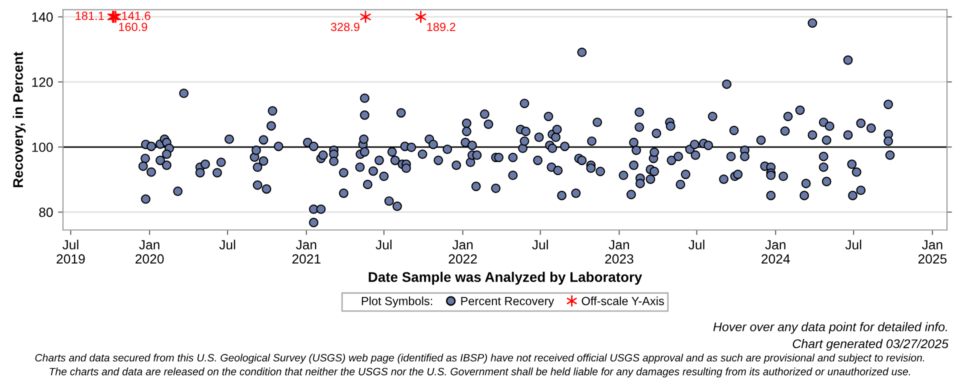 The height and width of the screenshot is (384, 960). What do you see at coordinates (479, 359) in the screenshot?
I see `text: Charts and data secured from this U.S. Geological Survey (USGS) web page (identified as IBSP) have not received official USGS approval and as such are provisional and subject to revision.` at bounding box center [479, 359].